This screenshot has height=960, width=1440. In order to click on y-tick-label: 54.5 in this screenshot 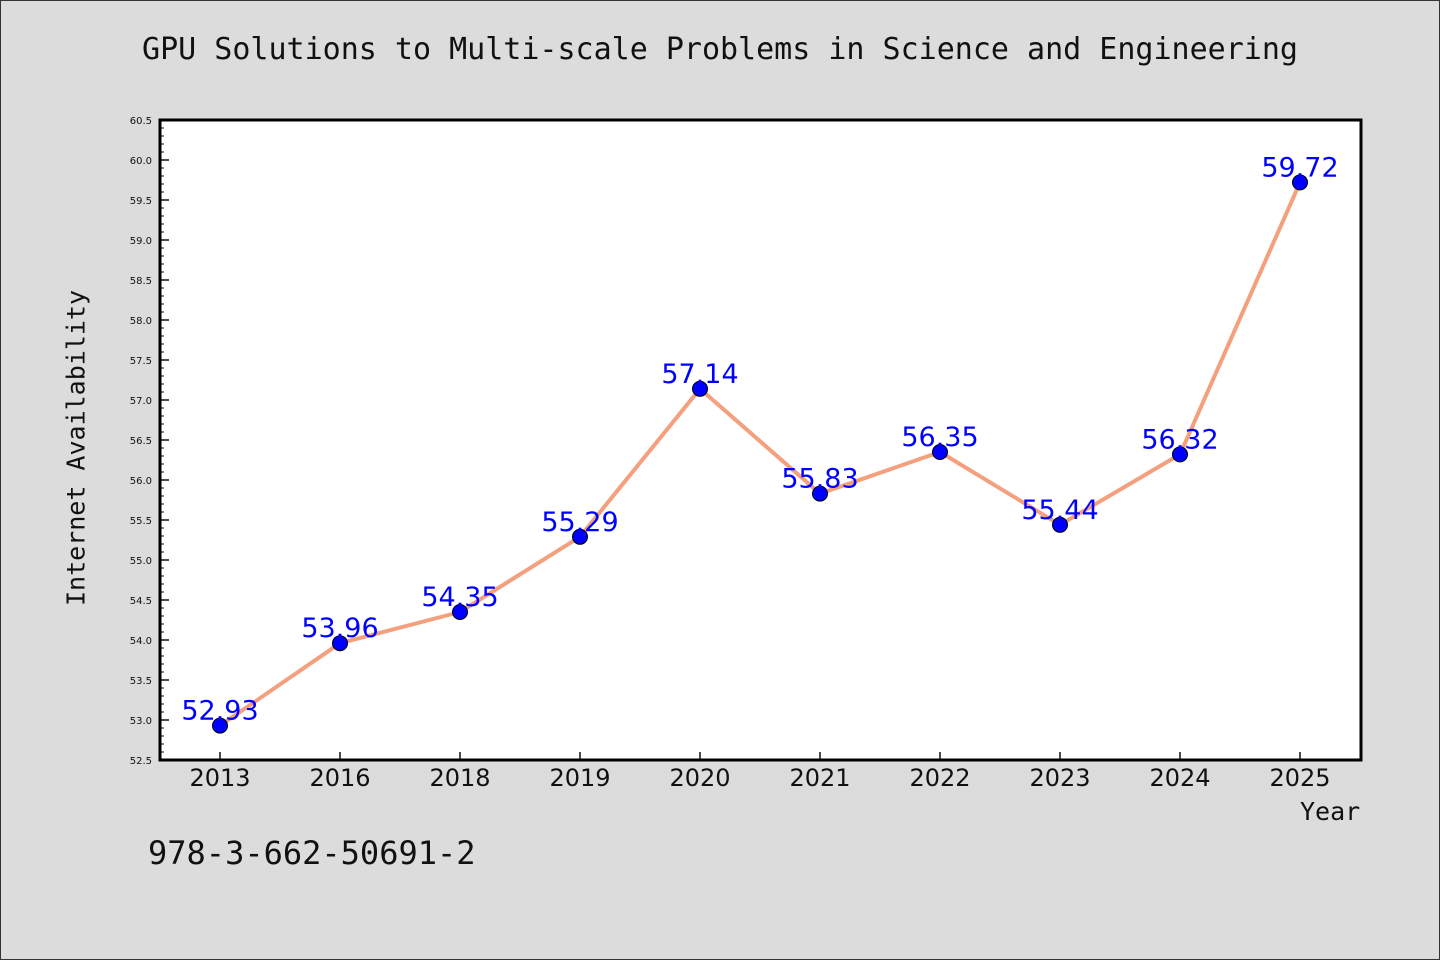, I will do `click(141, 601)`.